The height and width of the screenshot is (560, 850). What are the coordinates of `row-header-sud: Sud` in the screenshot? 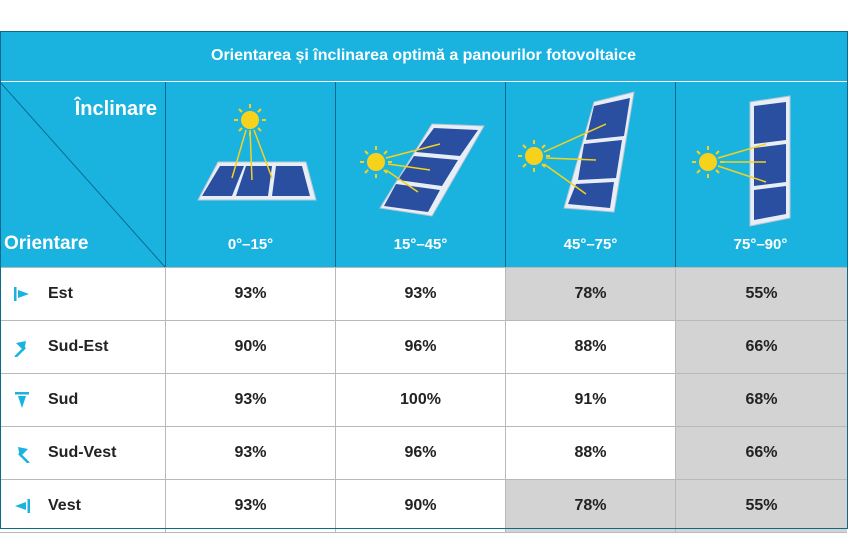 It's located at (83, 400).